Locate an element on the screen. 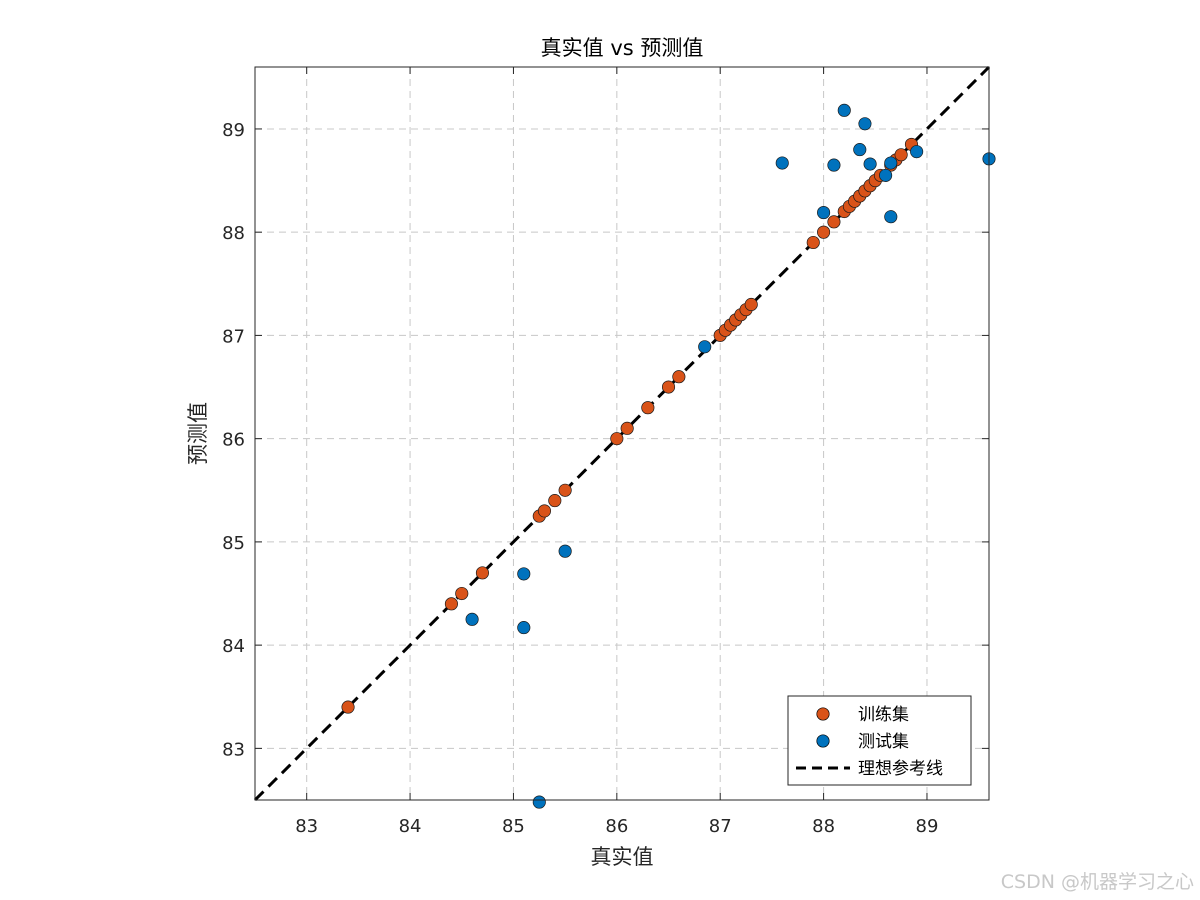  x-axis-title: 真实值 is located at coordinates (622, 857).